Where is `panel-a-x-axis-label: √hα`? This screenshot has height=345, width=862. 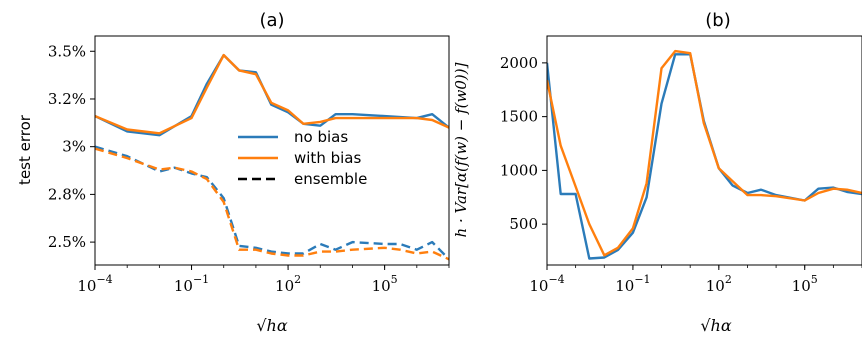
panel-a-x-axis-label: √hα is located at coordinates (272, 325).